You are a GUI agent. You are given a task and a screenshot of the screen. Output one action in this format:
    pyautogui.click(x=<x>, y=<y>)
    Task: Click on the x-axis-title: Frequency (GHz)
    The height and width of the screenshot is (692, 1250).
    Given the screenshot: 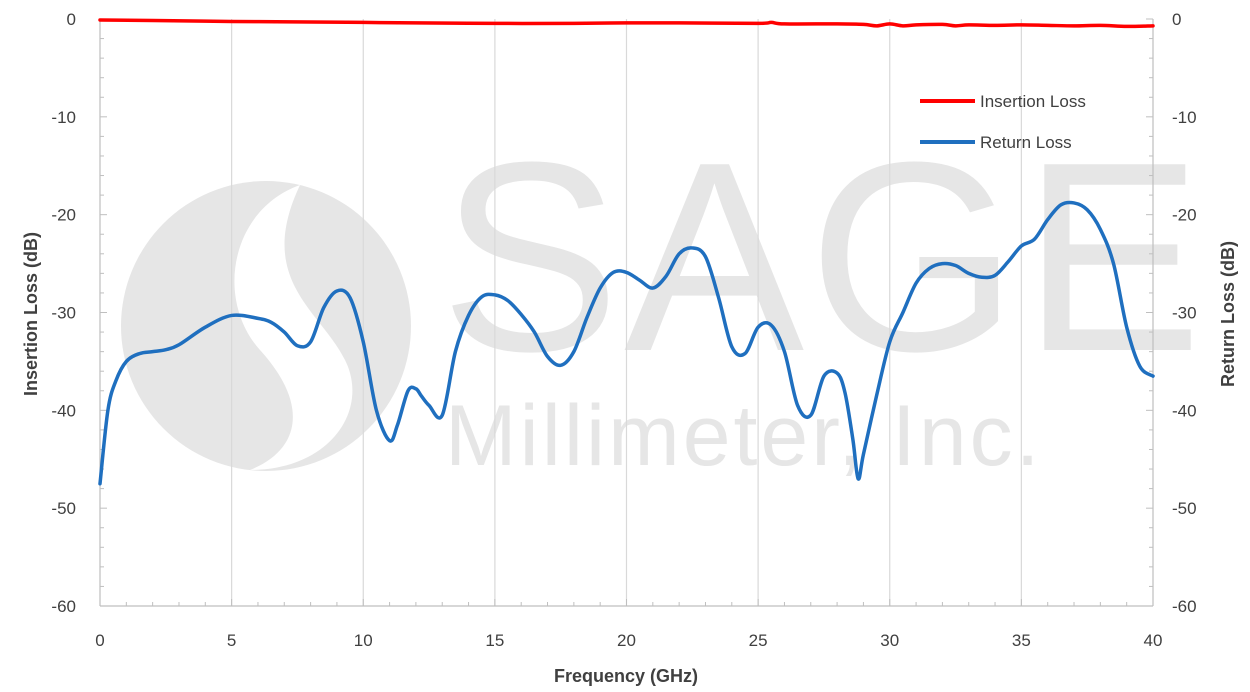 What is the action you would take?
    pyautogui.click(x=626, y=676)
    